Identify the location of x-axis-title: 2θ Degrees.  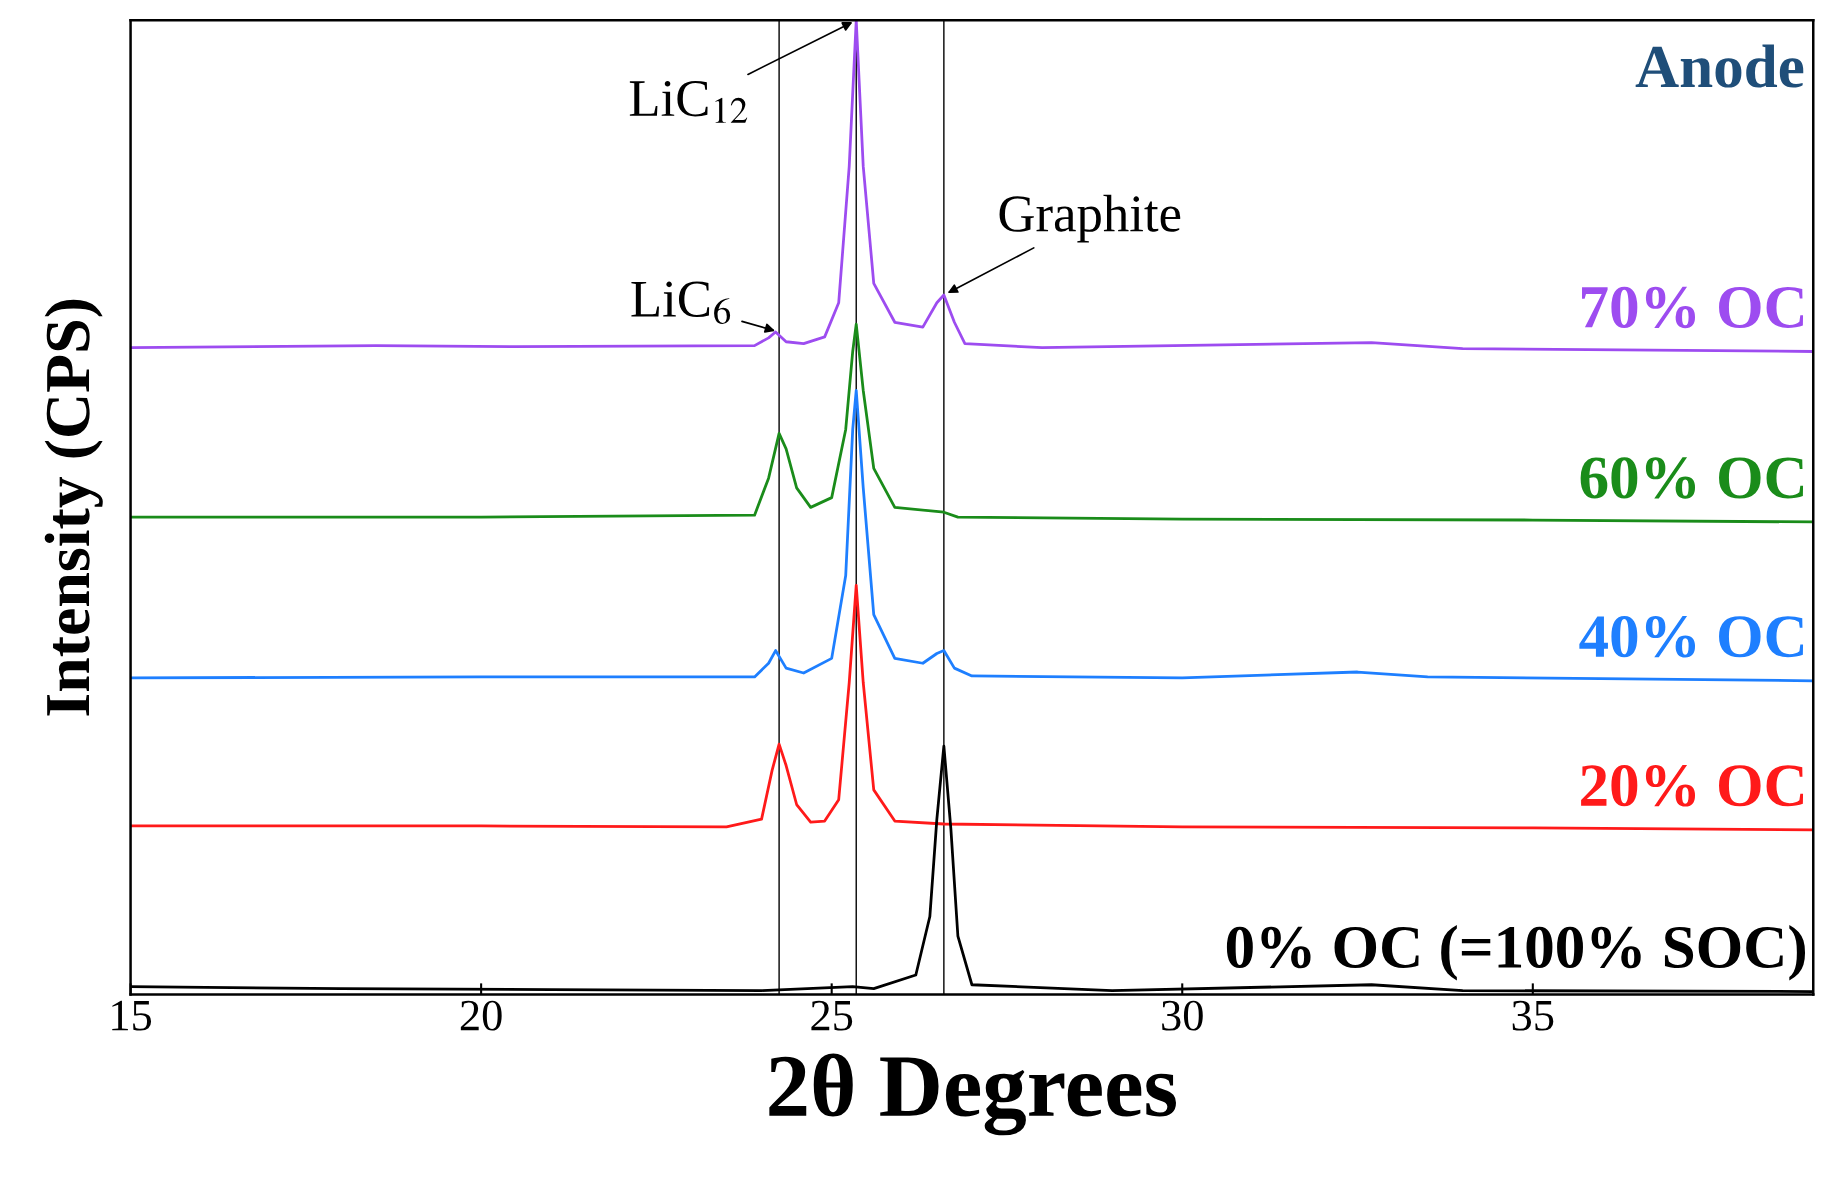
(972, 1094).